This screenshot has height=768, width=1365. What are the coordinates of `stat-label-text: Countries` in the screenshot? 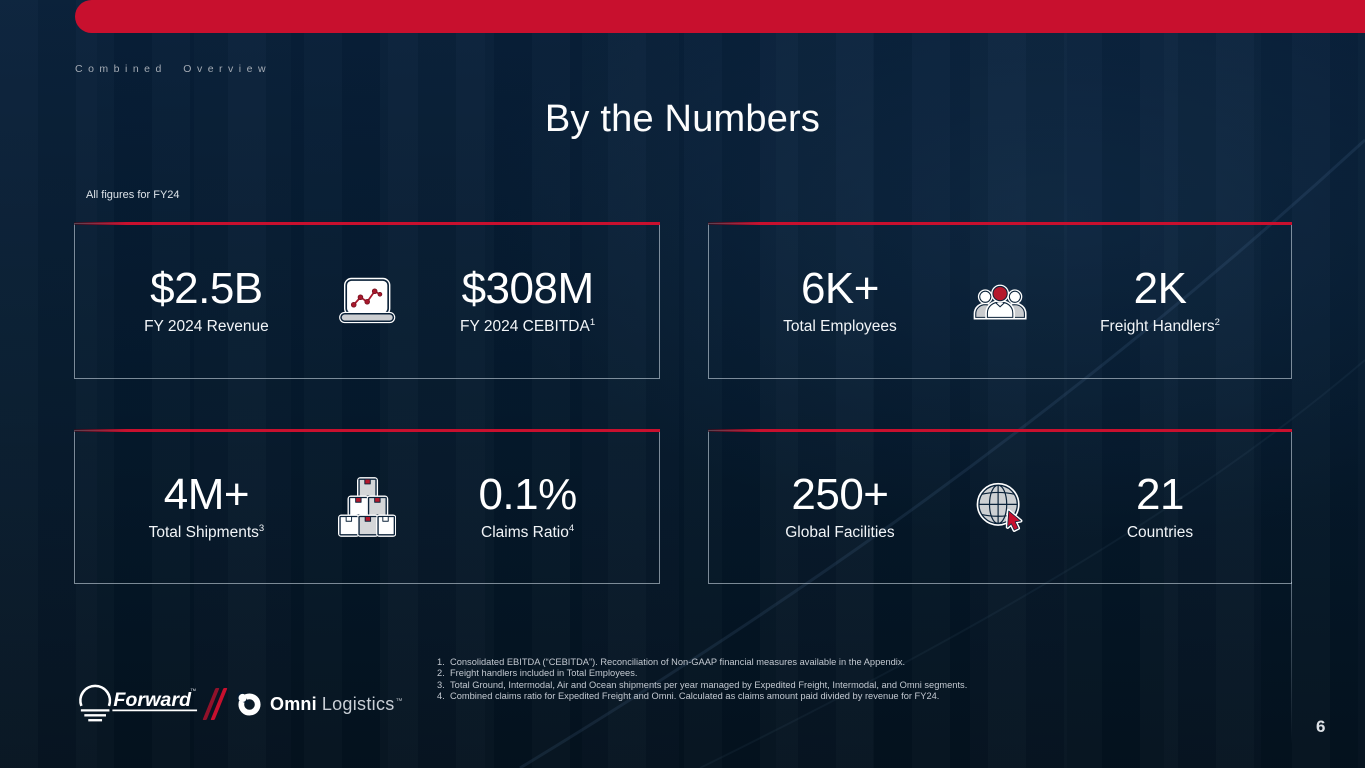 It's located at (1160, 532).